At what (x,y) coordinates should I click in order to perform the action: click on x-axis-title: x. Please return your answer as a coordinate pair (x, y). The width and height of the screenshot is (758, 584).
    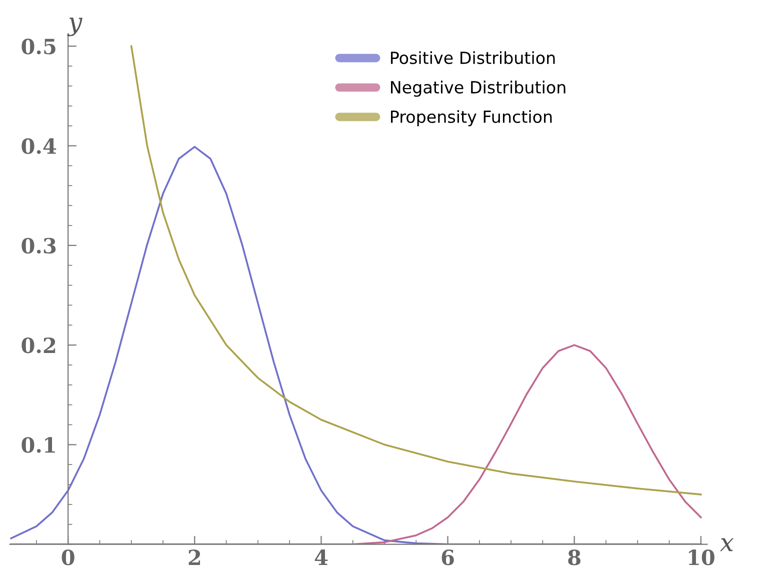
    Looking at the image, I should click on (727, 545).